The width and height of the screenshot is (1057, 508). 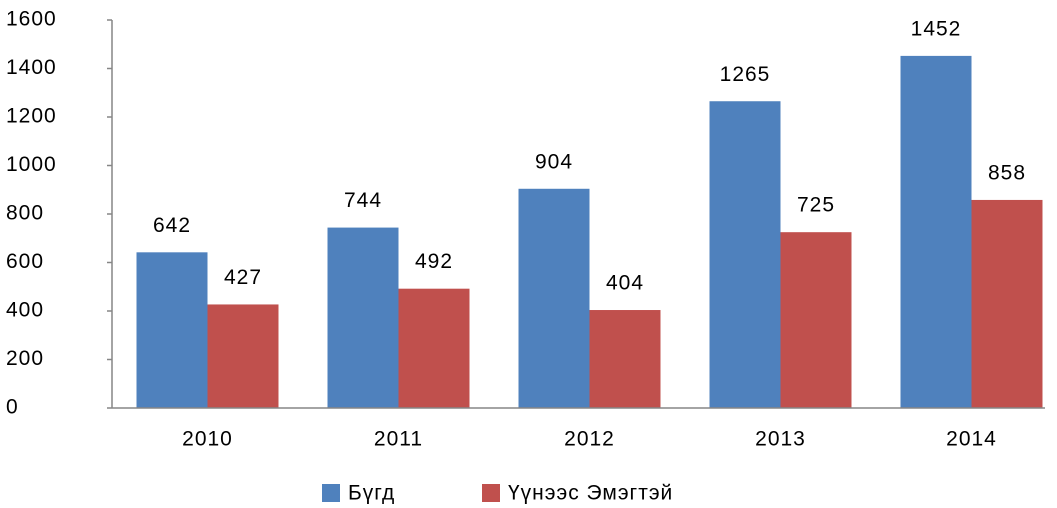 I want to click on data-label: 1452, so click(x=936, y=28).